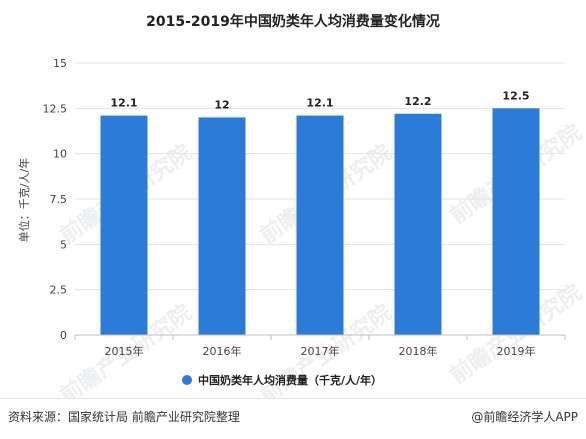  Describe the element at coordinates (24, 200) in the screenshot. I see `y-axis-label: 单位：千克/人/年` at that location.